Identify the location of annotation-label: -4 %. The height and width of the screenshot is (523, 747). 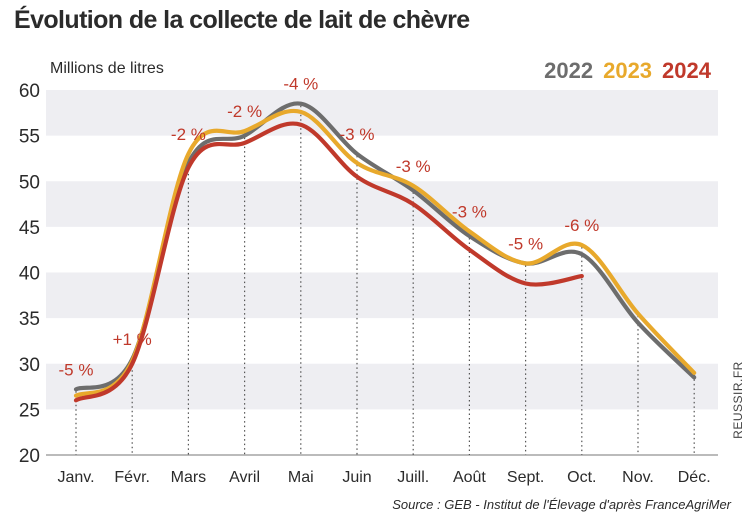
(300, 84).